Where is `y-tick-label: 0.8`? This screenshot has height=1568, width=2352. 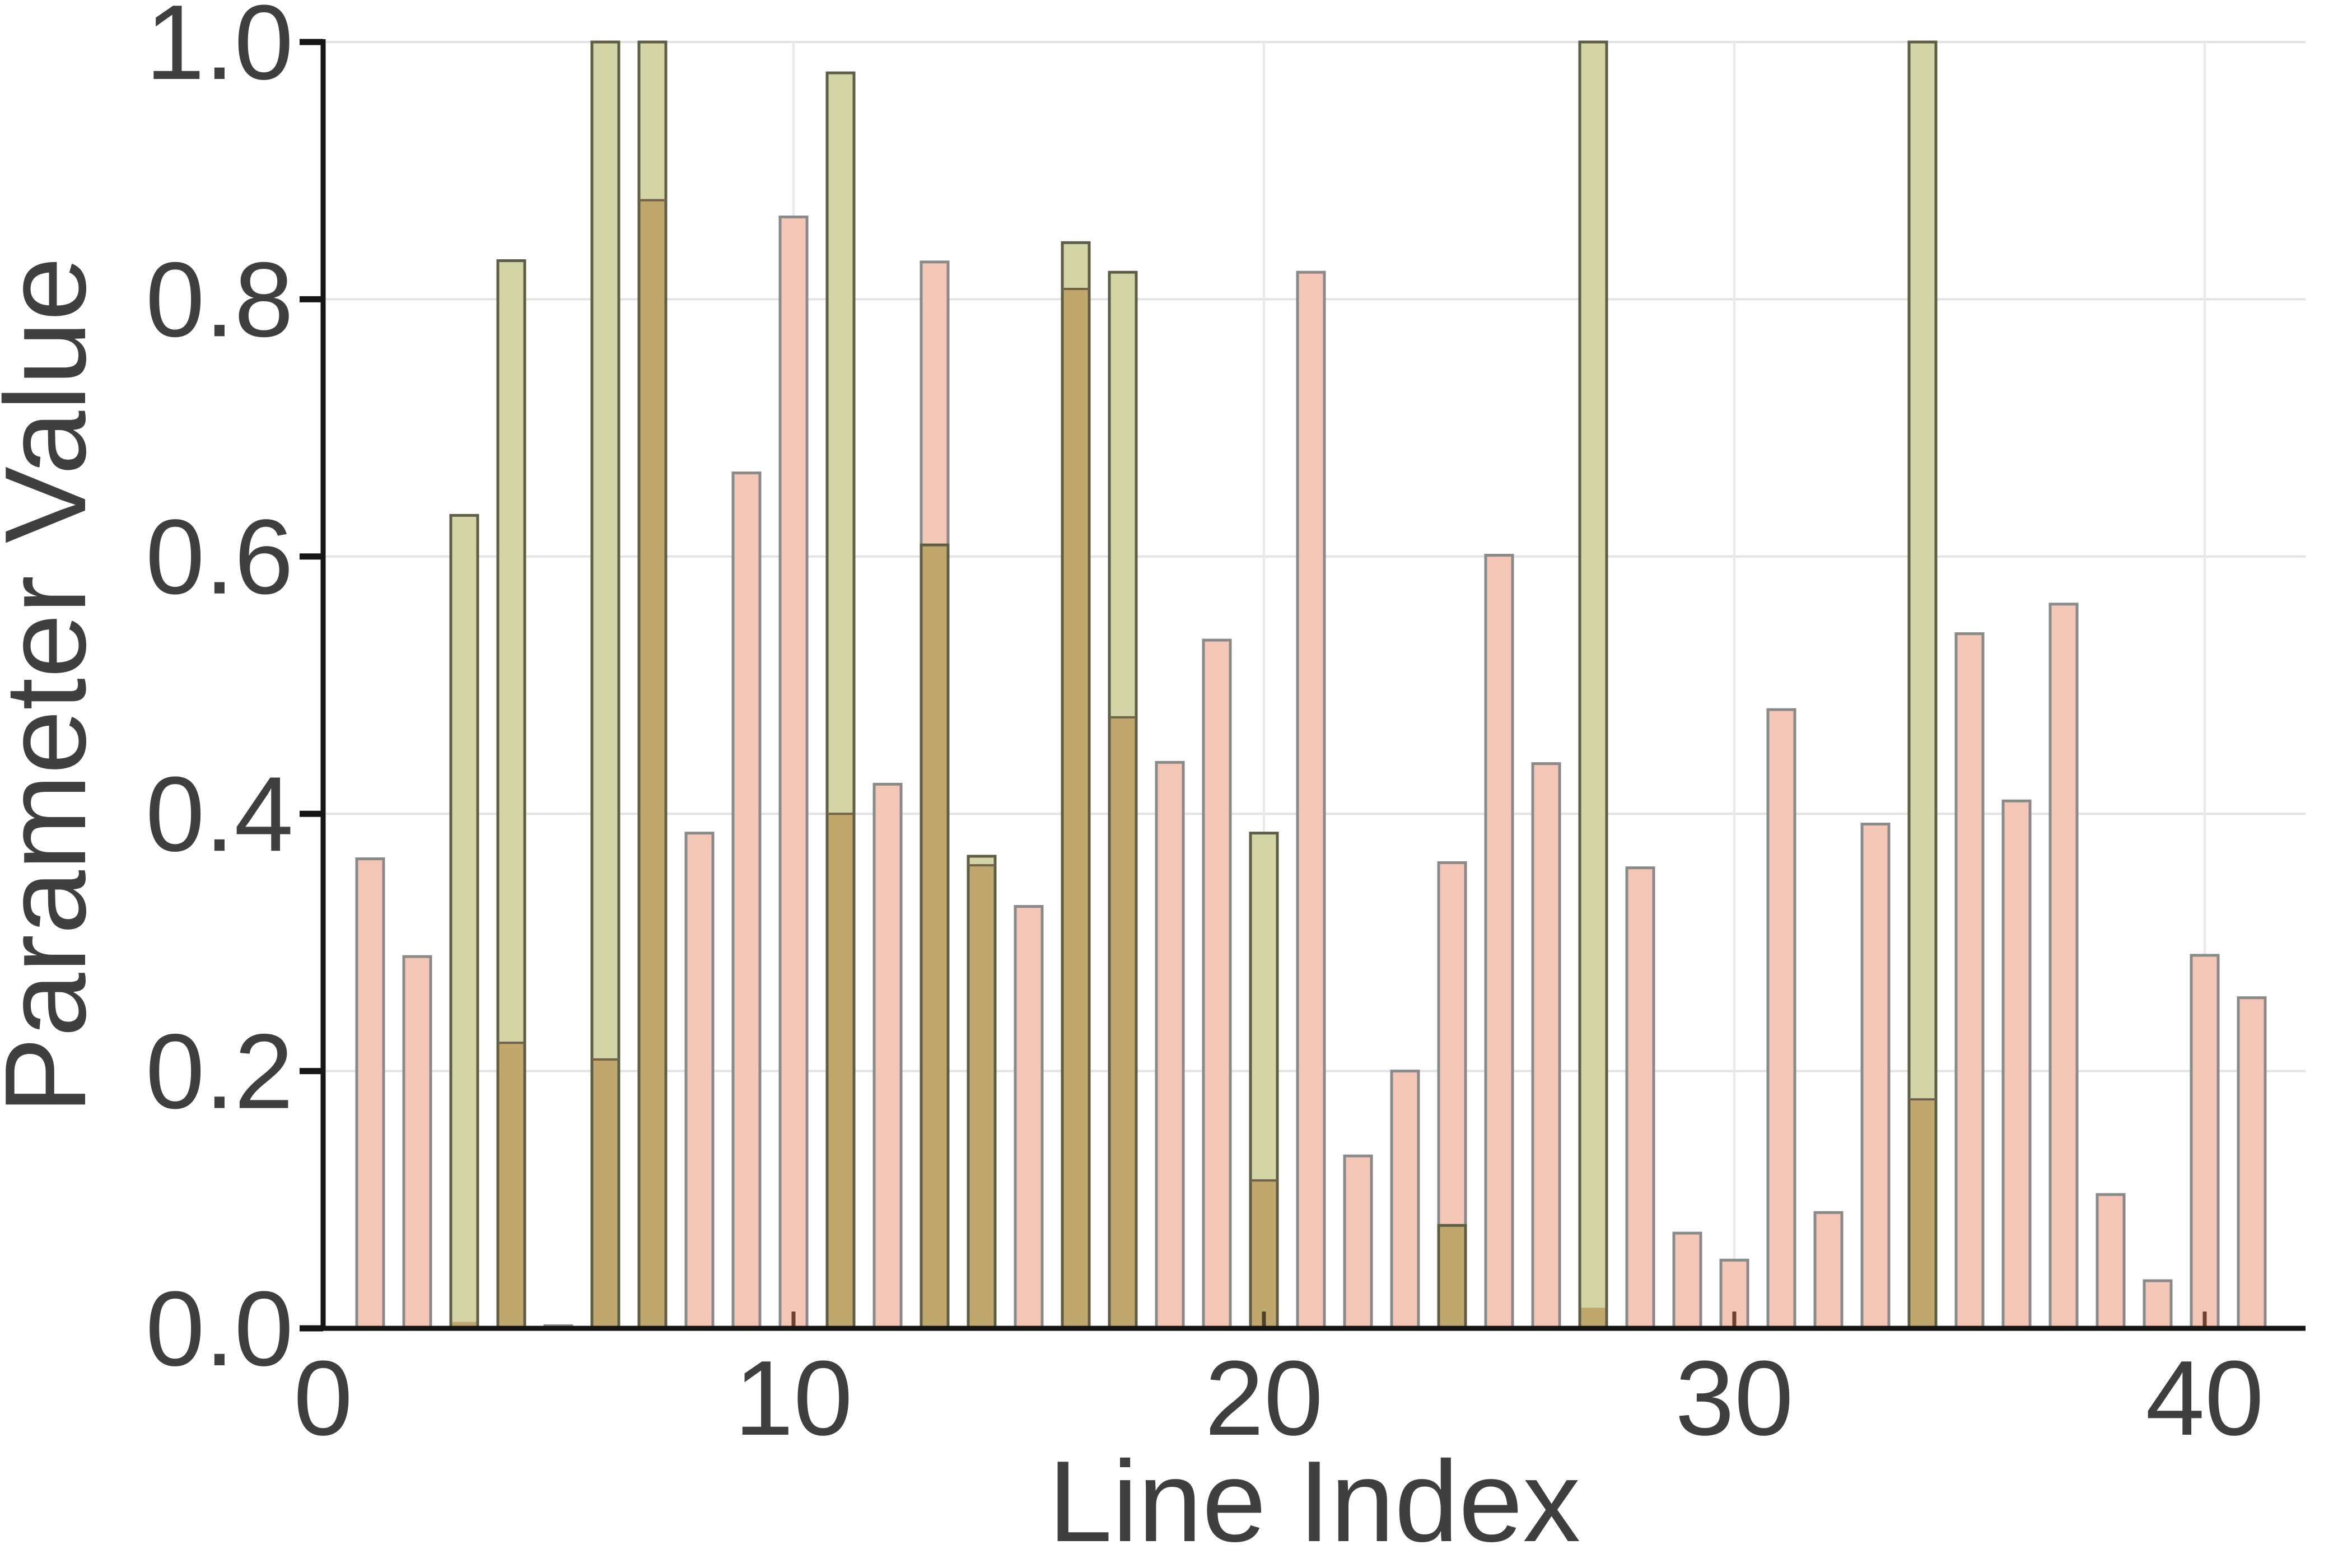 y-tick-label: 0.8 is located at coordinates (220, 299).